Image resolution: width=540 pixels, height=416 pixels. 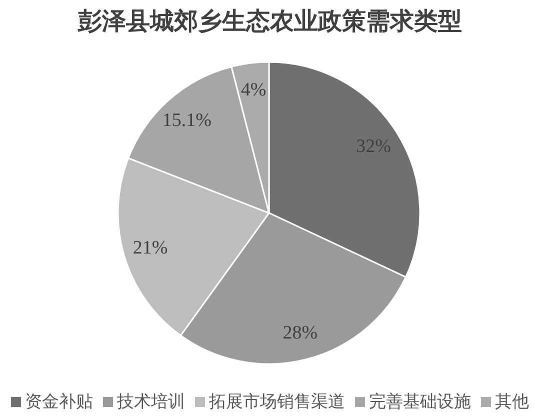 What do you see at coordinates (150, 402) in the screenshot?
I see `legend-label: 技术培训` at bounding box center [150, 402].